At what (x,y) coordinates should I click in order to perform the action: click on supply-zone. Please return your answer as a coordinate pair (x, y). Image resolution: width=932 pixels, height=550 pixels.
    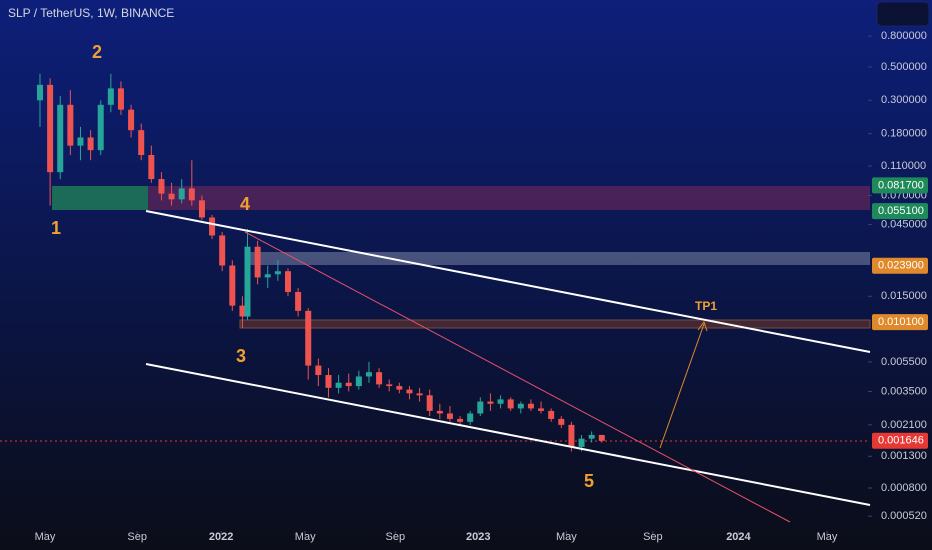
    Looking at the image, I should click on (509, 198).